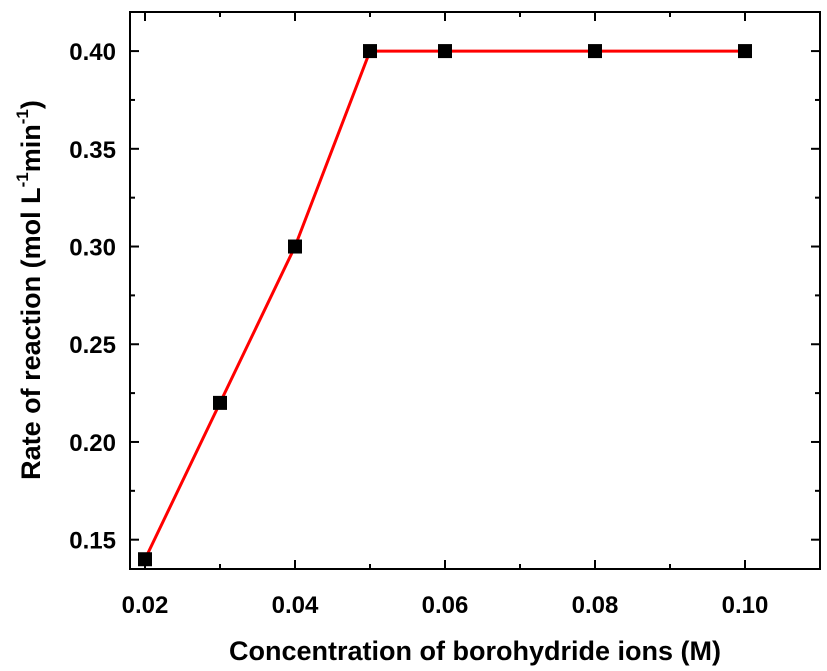 The image size is (827, 671). What do you see at coordinates (22, 116) in the screenshot?
I see `y-axis-title-sup2: -1` at bounding box center [22, 116].